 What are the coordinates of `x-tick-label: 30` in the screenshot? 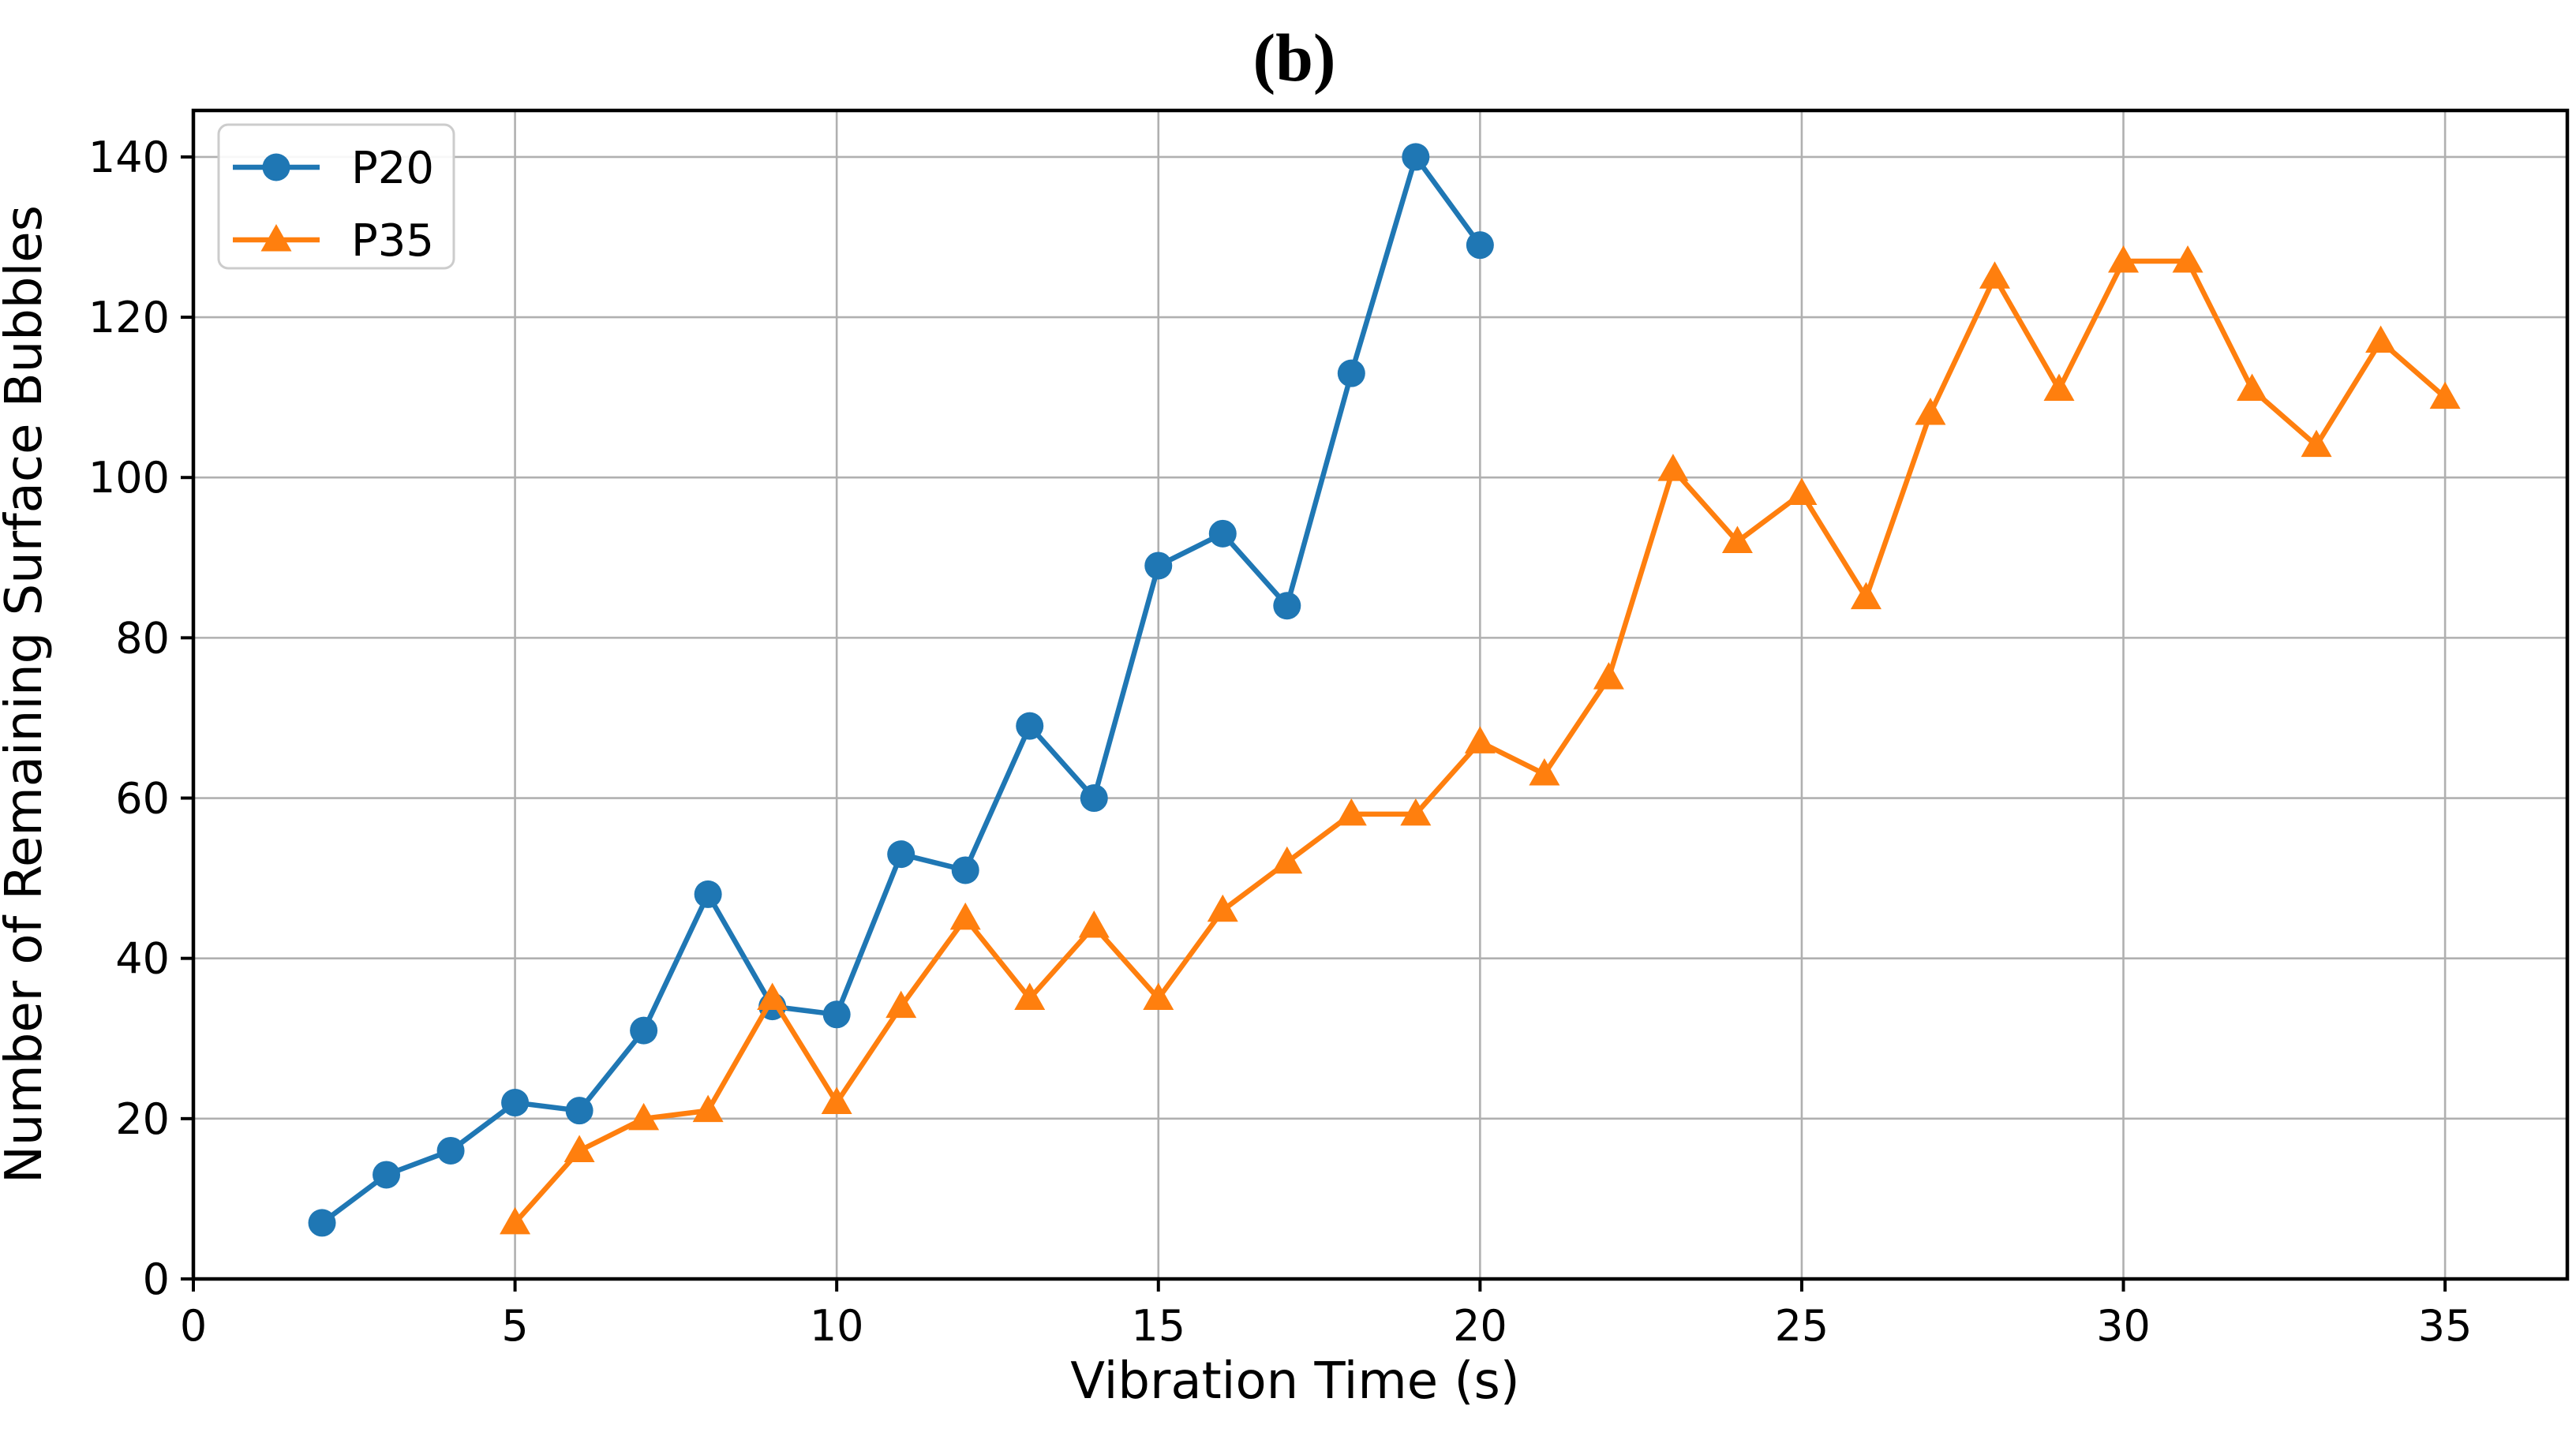 It's located at (2123, 1326).